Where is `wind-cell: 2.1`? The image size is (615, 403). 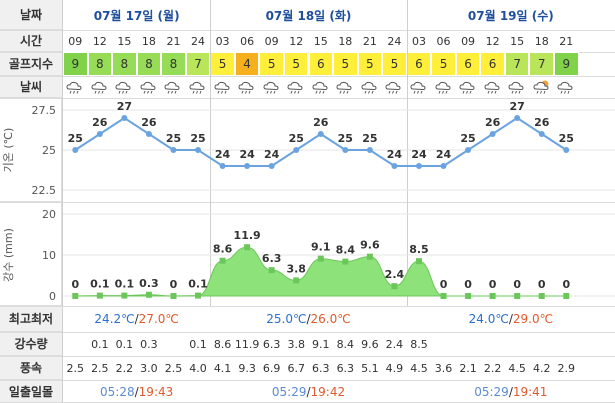
wind-cell: 2.1 is located at coordinates (468, 368).